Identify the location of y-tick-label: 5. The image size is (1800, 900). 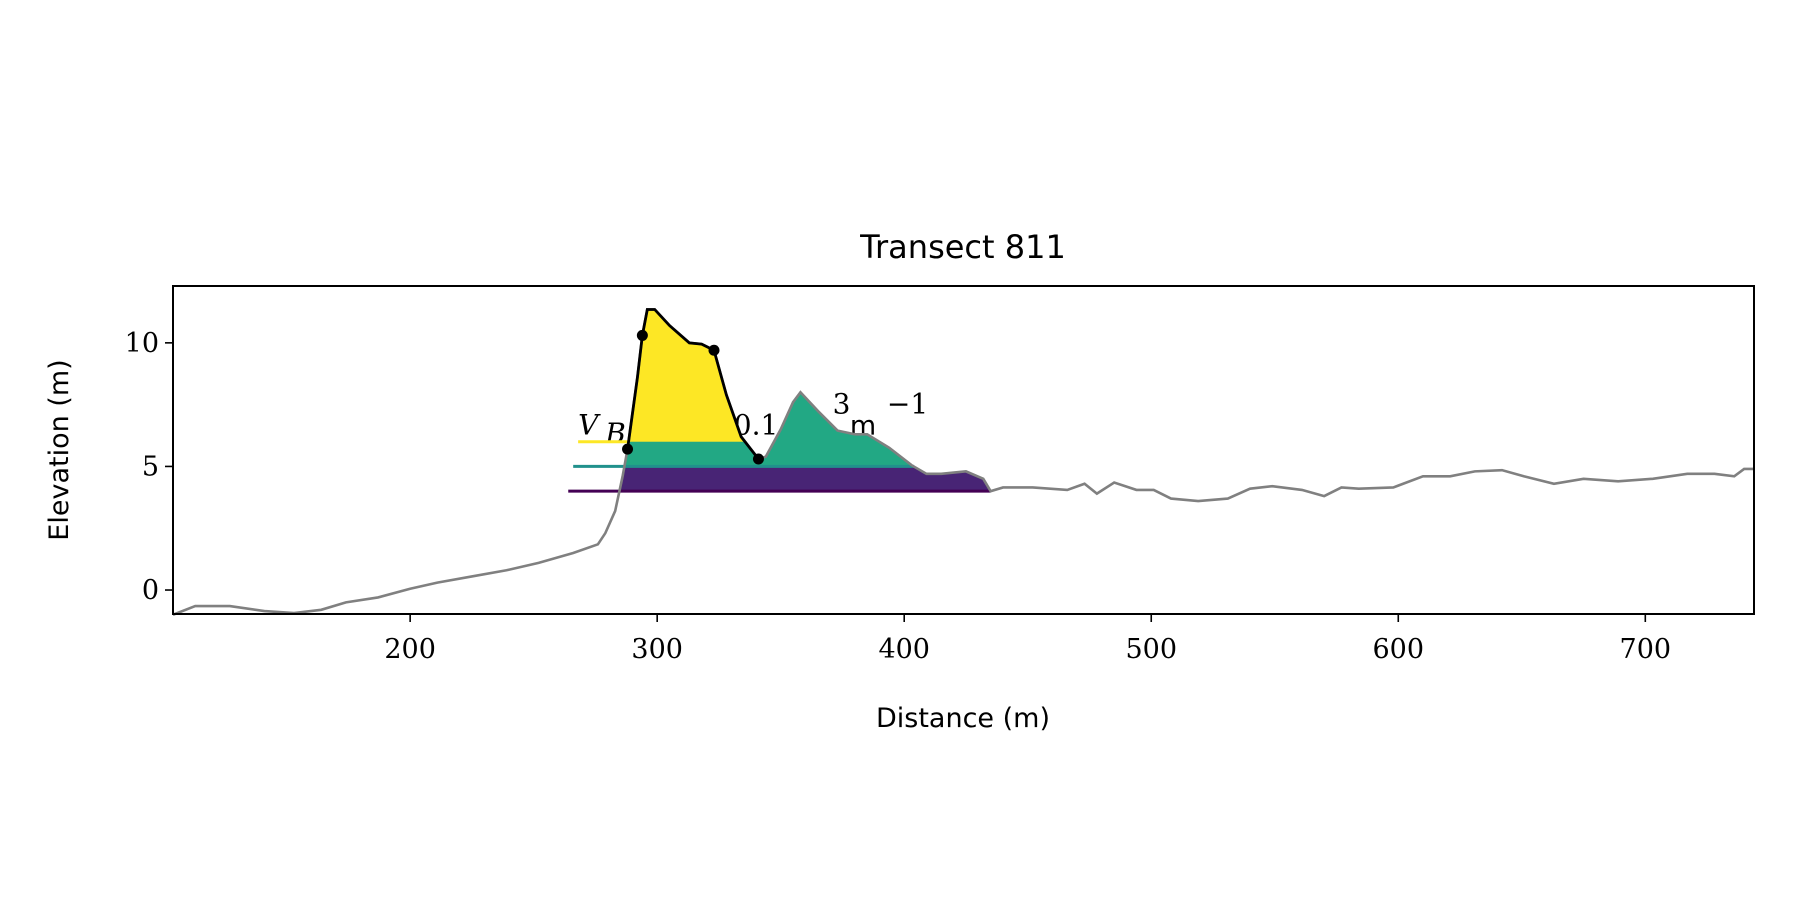
(150, 466).